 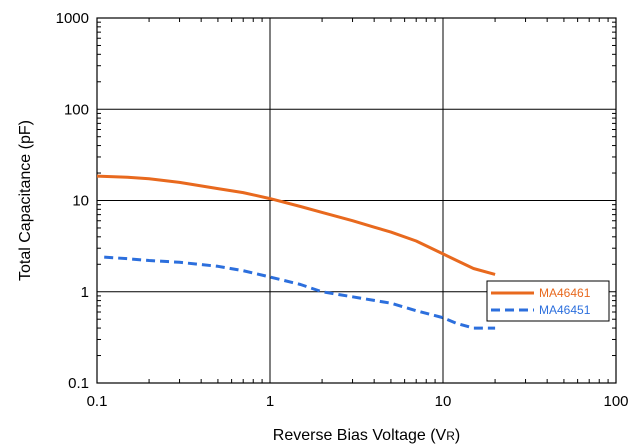 I want to click on legend-box, so click(x=548, y=301).